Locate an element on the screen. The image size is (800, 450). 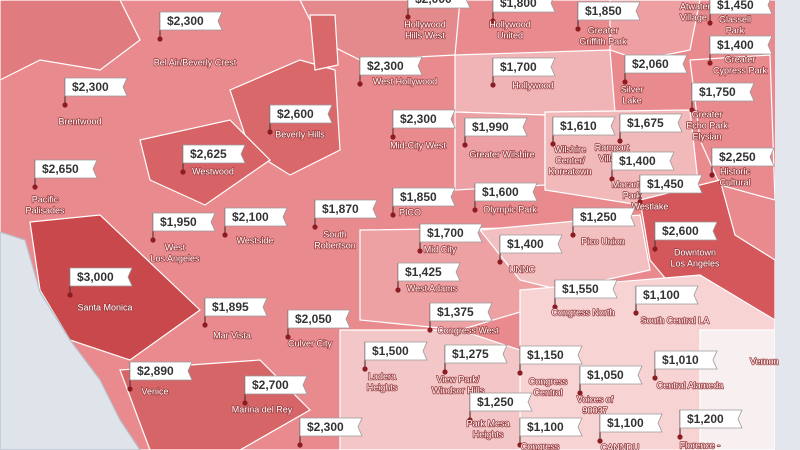
neighborhood-name: Westwood is located at coordinates (213, 171).